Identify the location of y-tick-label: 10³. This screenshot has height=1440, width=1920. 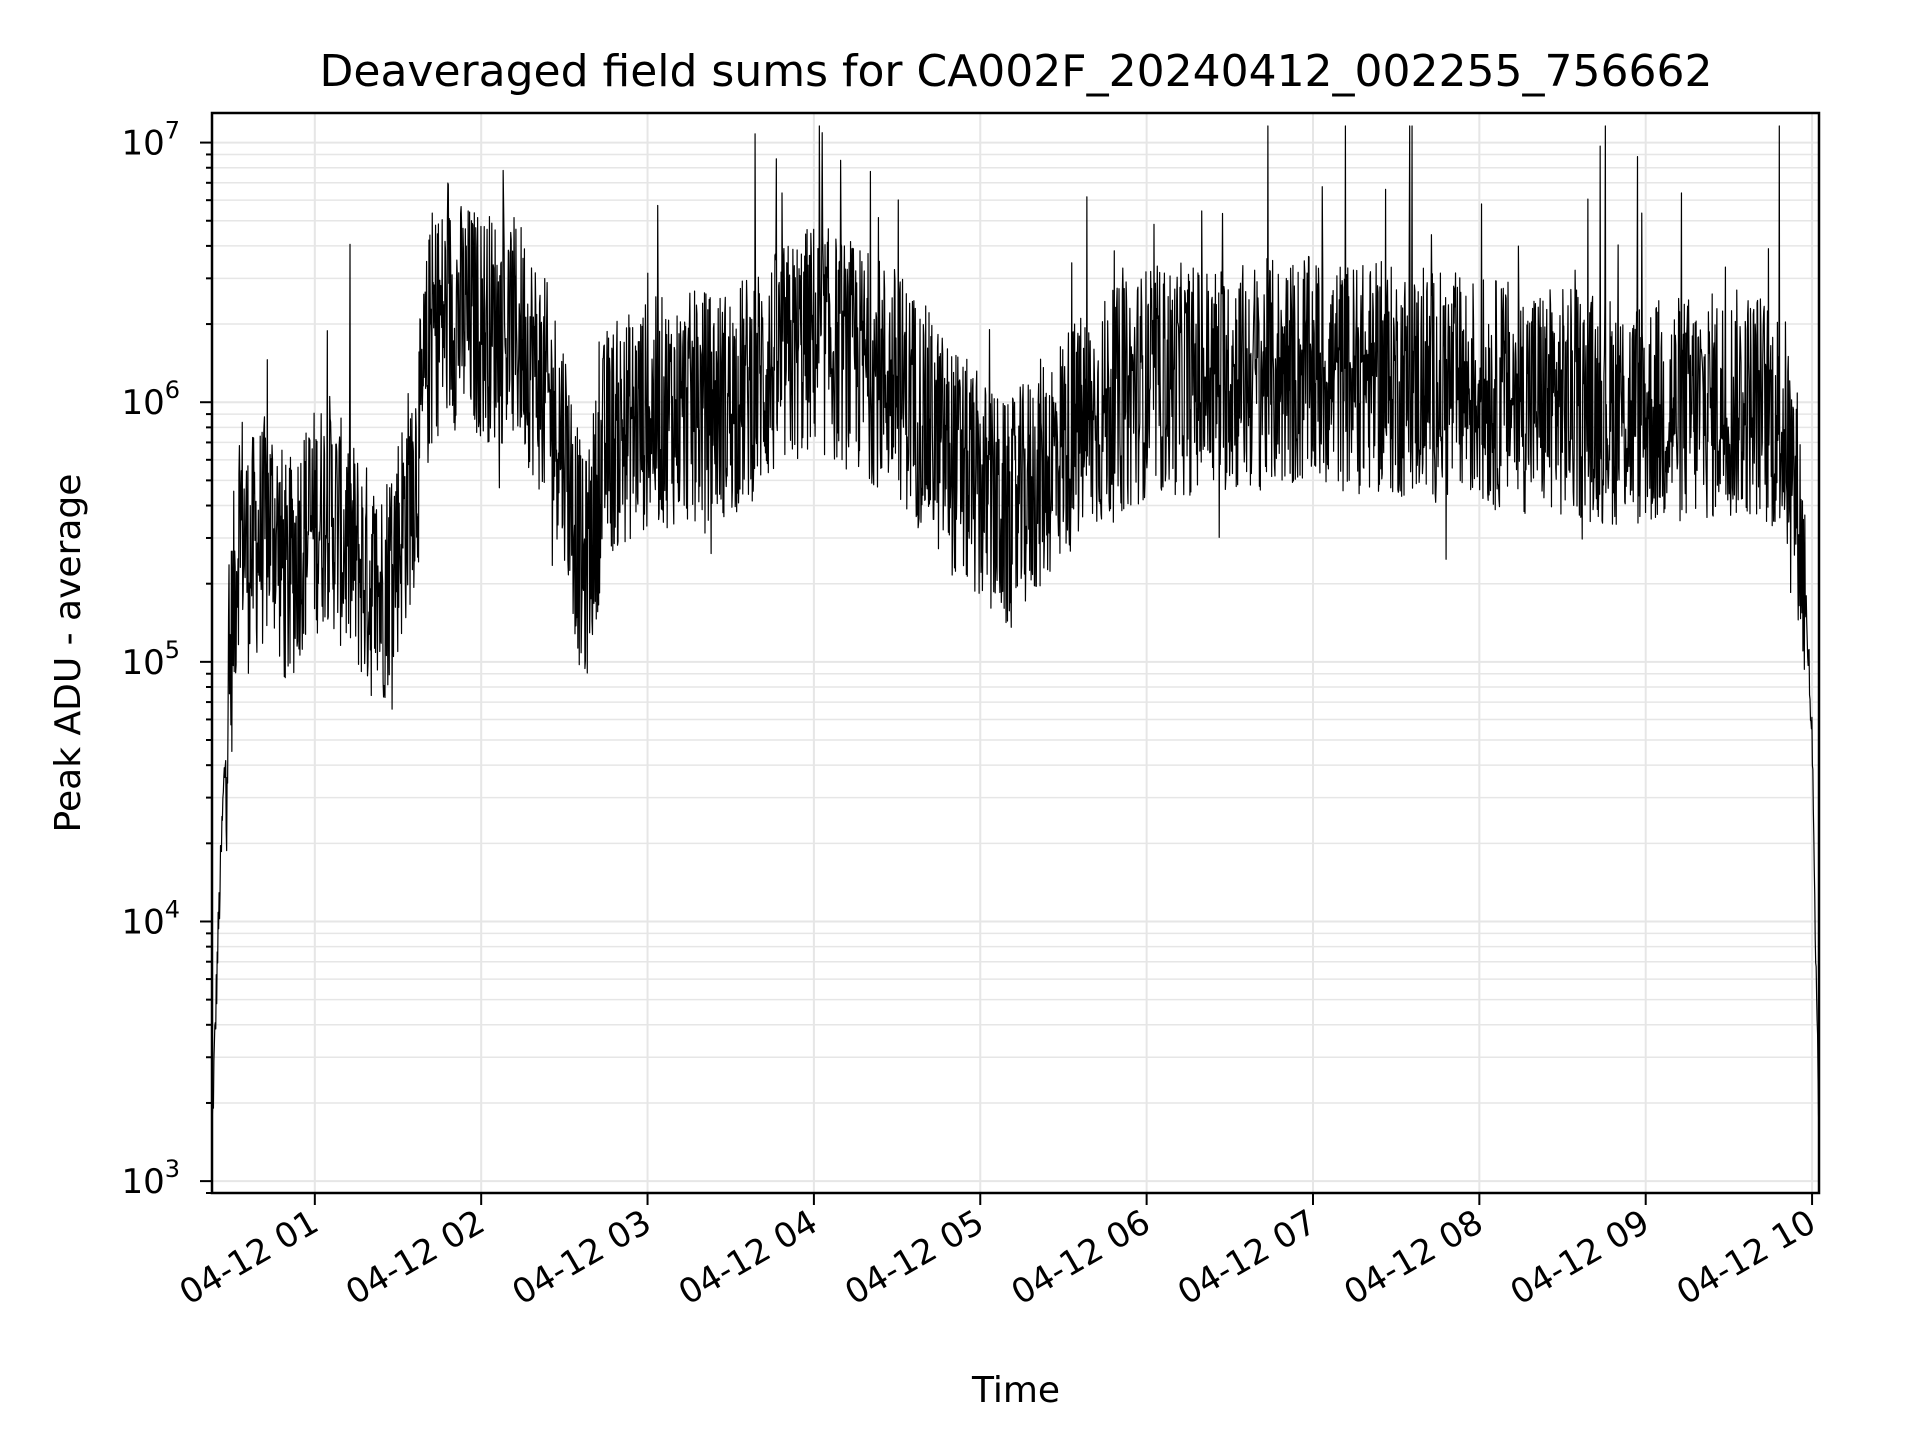
(150, 1178).